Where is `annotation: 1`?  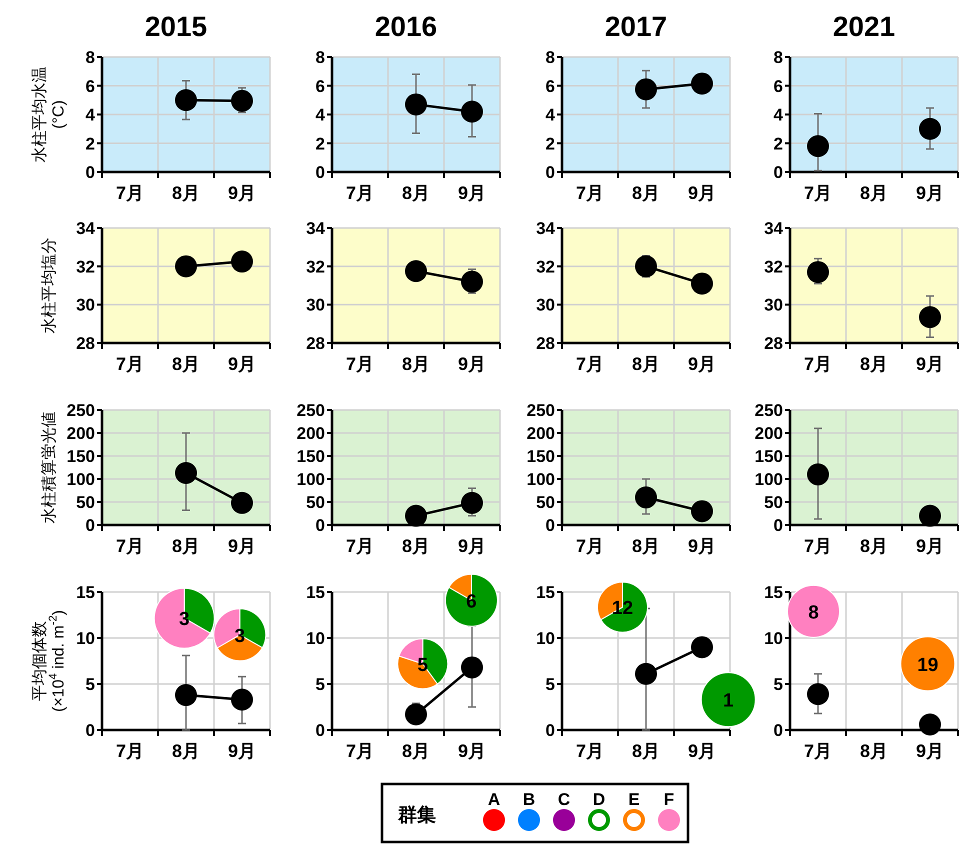
annotation: 1 is located at coordinates (728, 701).